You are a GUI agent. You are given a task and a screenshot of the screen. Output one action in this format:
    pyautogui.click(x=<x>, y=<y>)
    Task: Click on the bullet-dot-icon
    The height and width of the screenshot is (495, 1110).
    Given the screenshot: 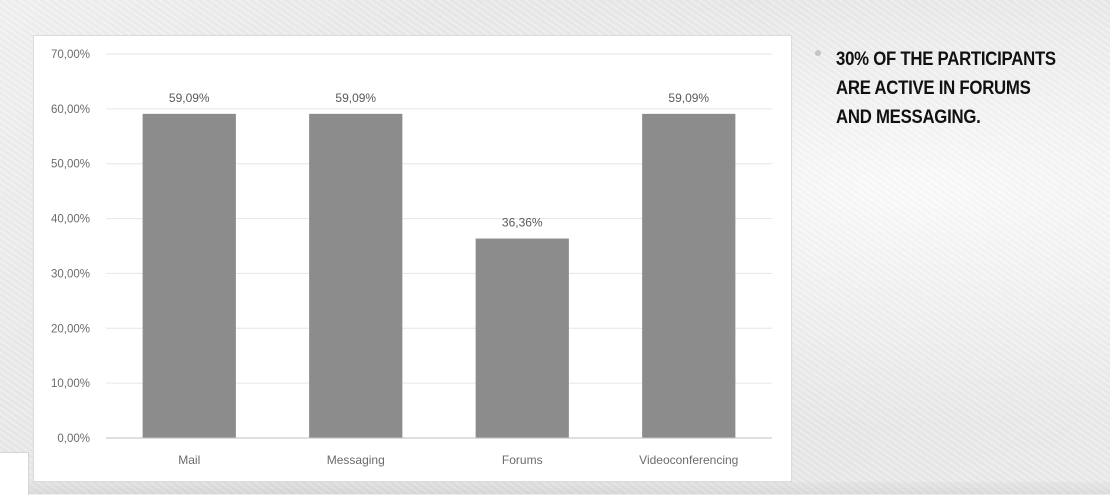 What is the action you would take?
    pyautogui.click(x=818, y=53)
    